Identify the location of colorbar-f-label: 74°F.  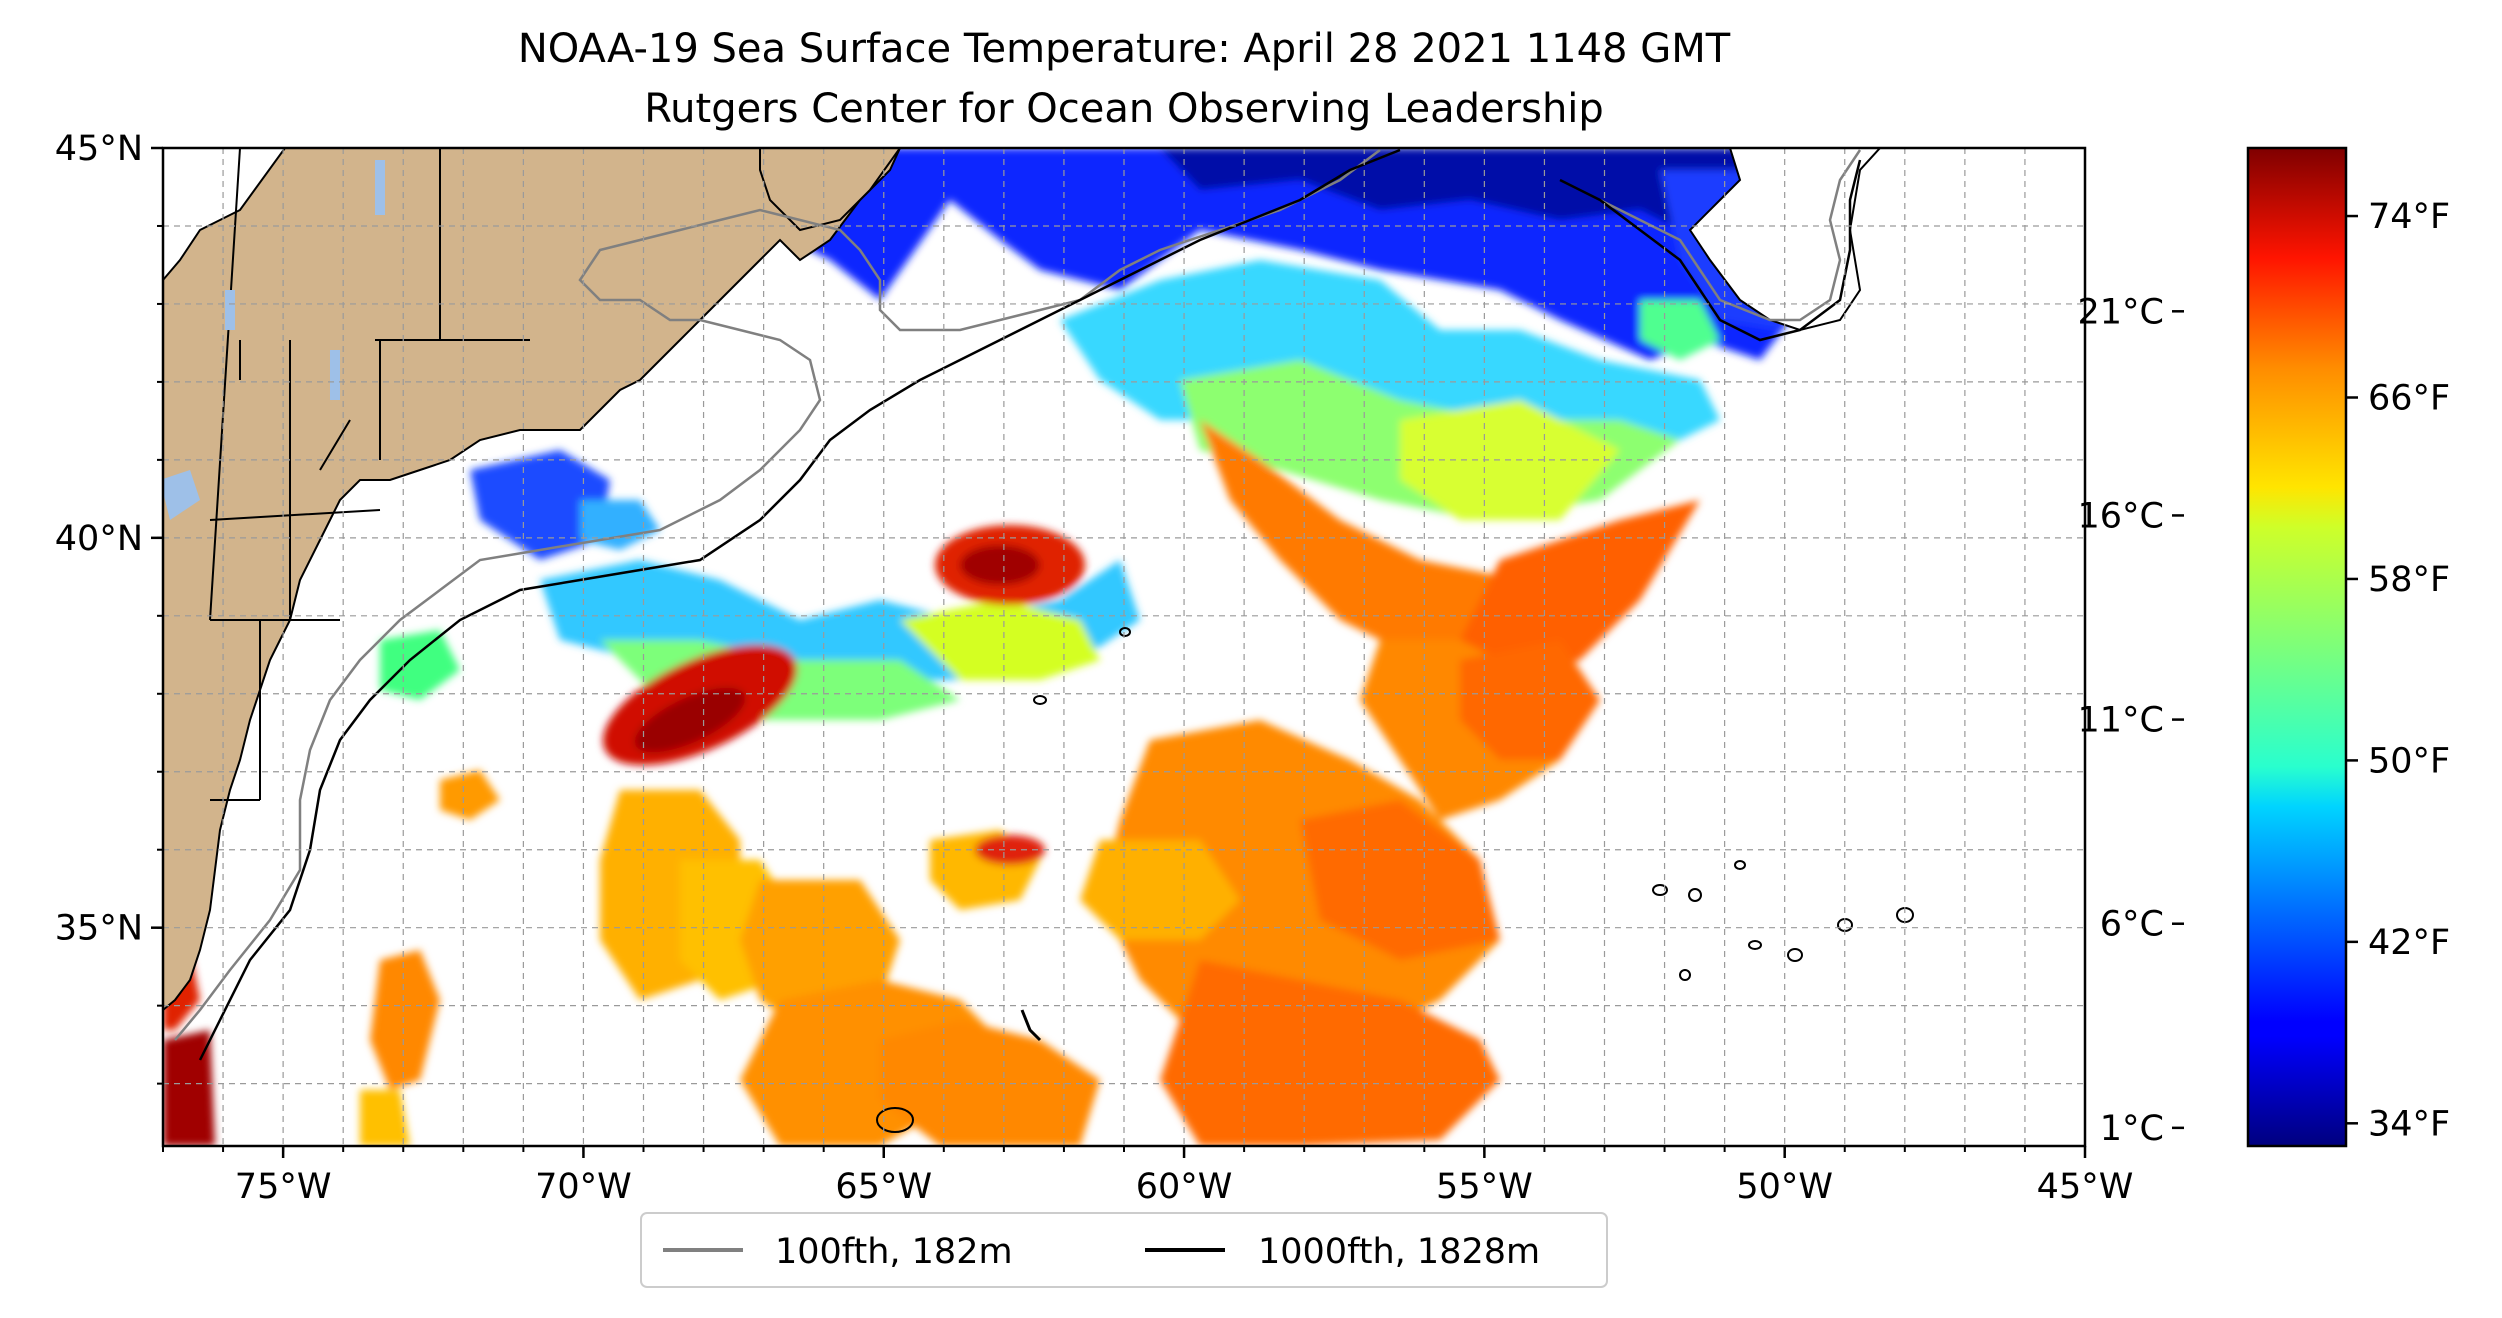
(2409, 217).